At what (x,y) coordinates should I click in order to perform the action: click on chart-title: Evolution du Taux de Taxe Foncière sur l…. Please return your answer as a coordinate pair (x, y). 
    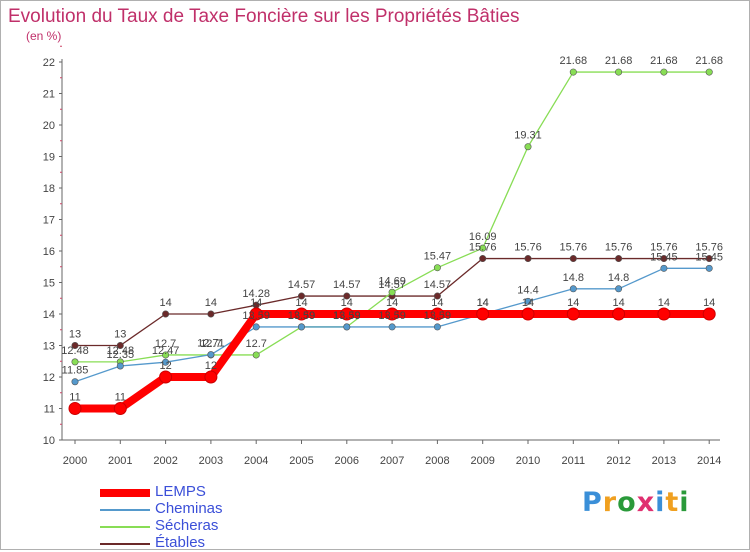
    Looking at the image, I should click on (264, 16).